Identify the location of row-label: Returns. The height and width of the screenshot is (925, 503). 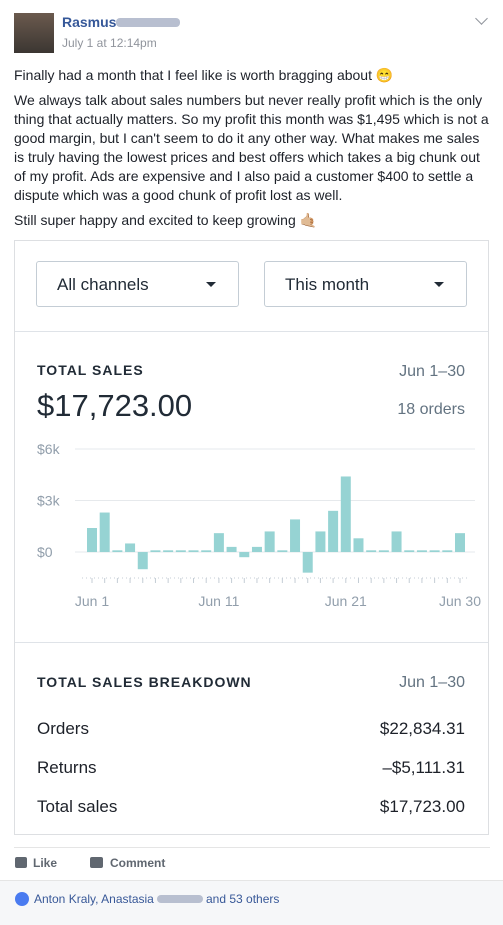
(67, 767).